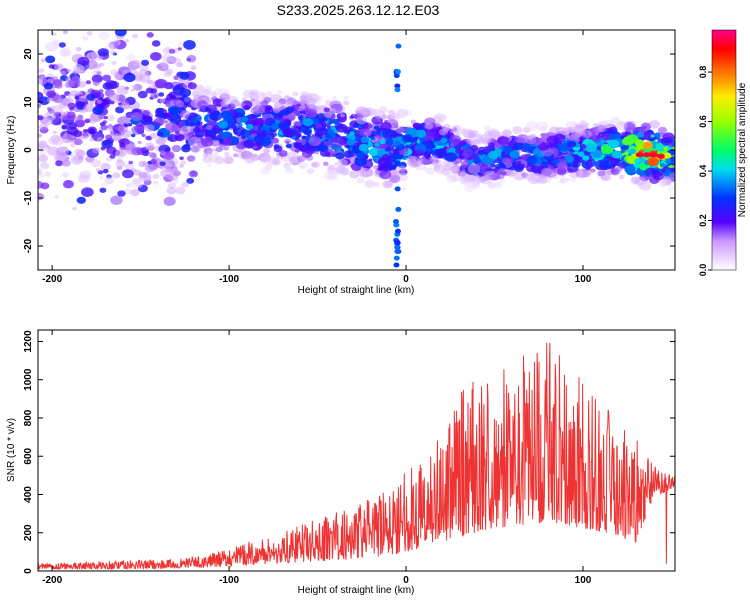 The width and height of the screenshot is (750, 600). What do you see at coordinates (28, 571) in the screenshot?
I see `y-tick-label: 0` at bounding box center [28, 571].